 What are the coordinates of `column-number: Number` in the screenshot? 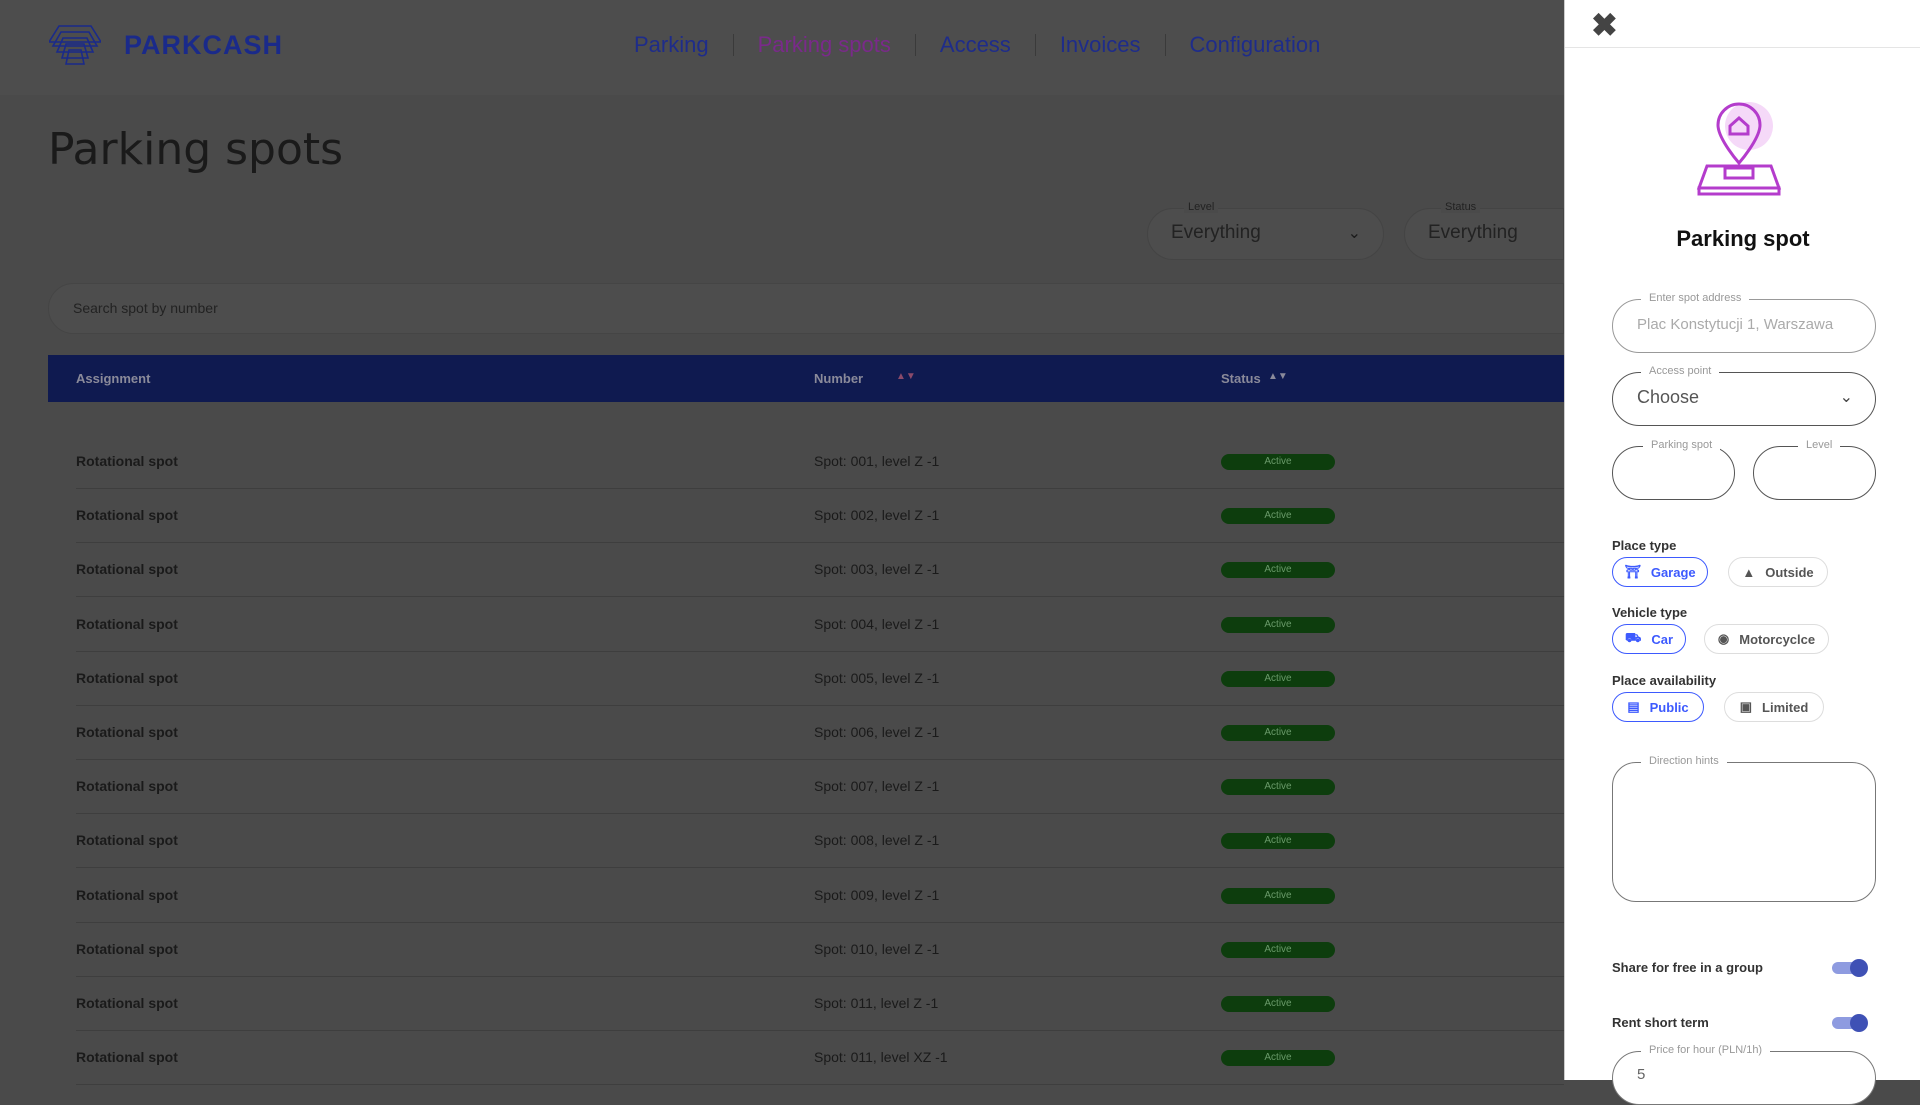 It's located at (839, 378).